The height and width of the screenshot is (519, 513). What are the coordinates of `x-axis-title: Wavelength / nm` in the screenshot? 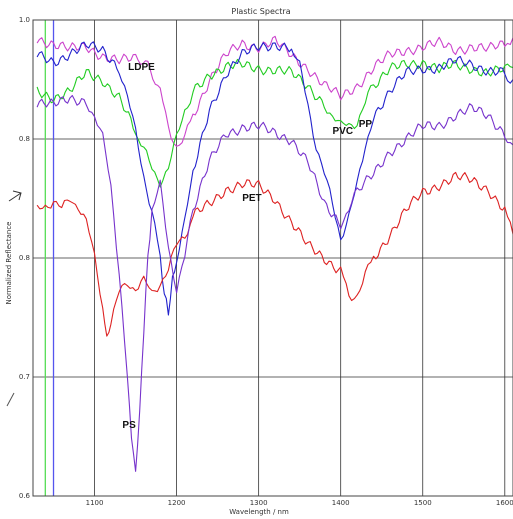 It's located at (259, 512).